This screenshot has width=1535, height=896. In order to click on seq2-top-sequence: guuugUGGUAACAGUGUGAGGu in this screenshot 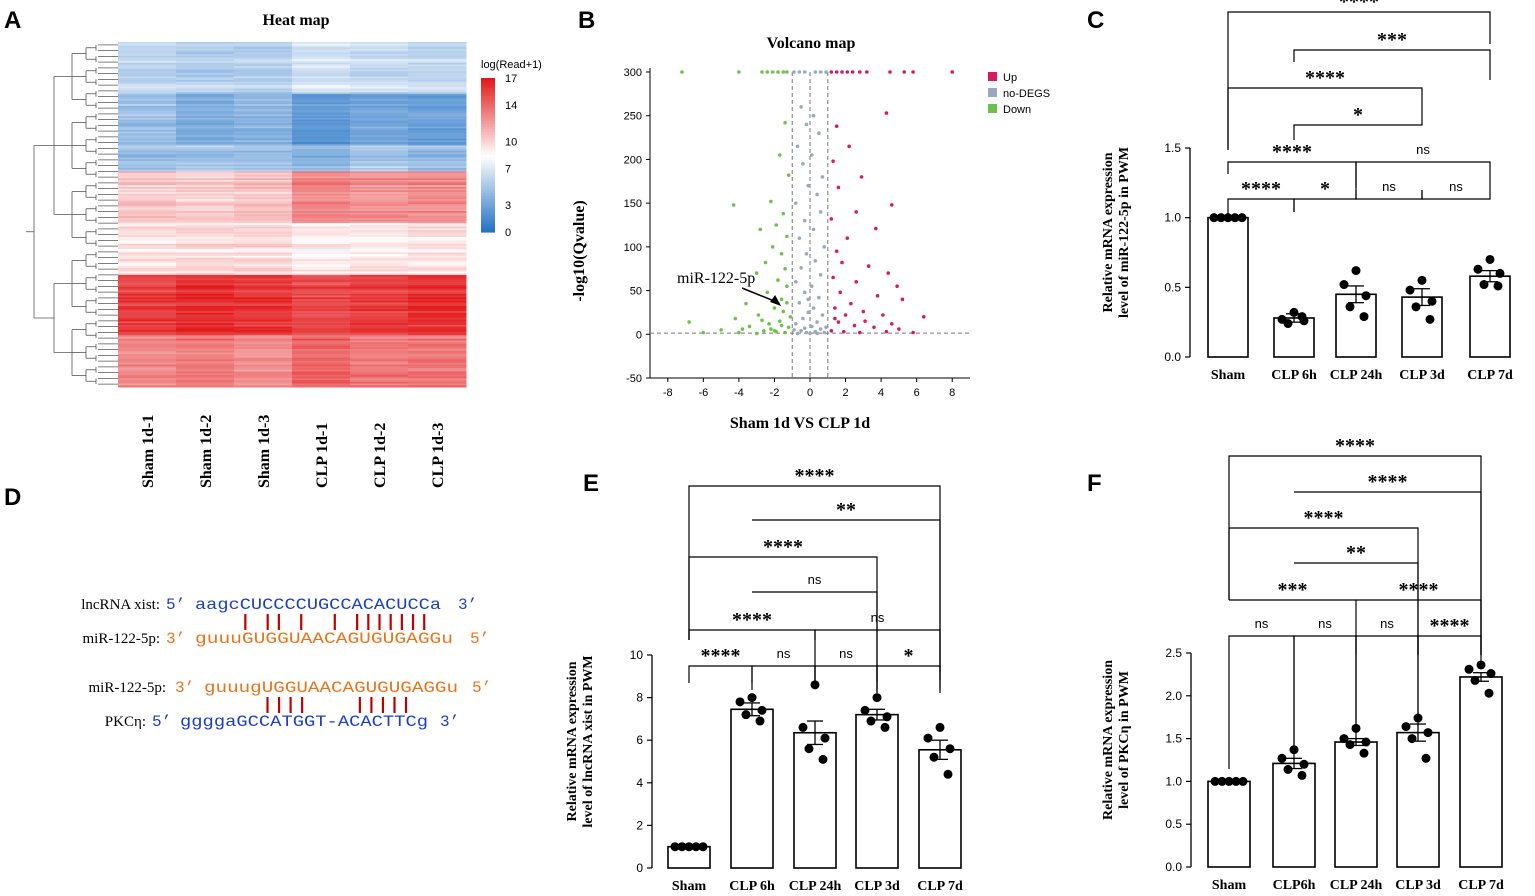, I will do `click(331, 688)`.